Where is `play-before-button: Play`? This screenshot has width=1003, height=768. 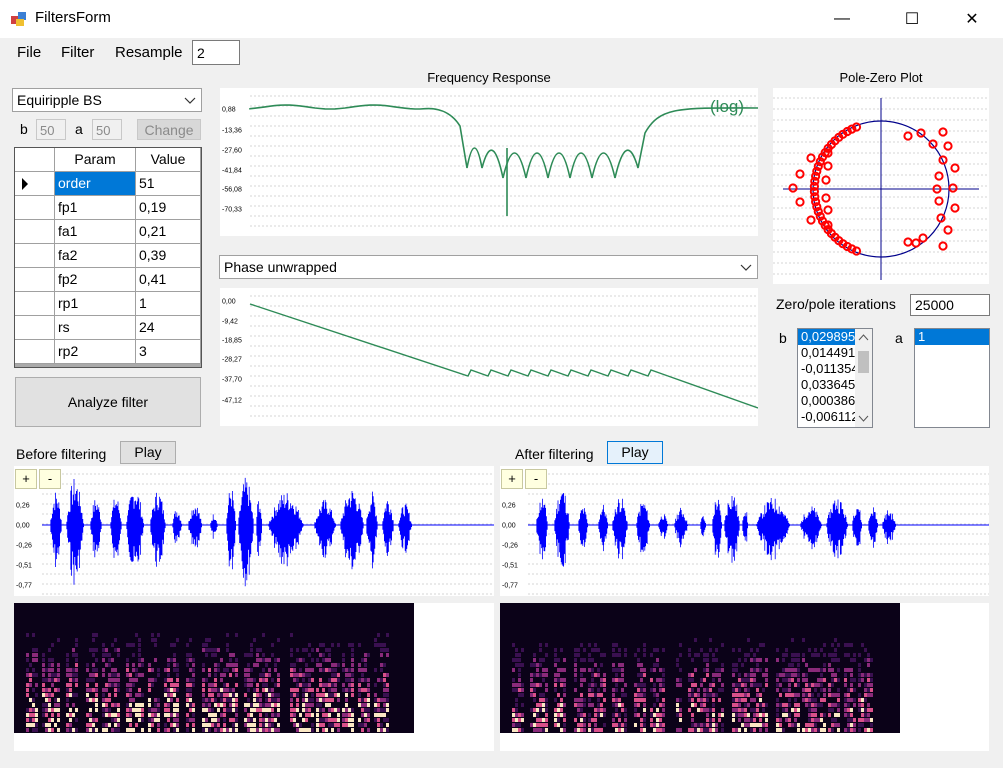
play-before-button: Play is located at coordinates (148, 452).